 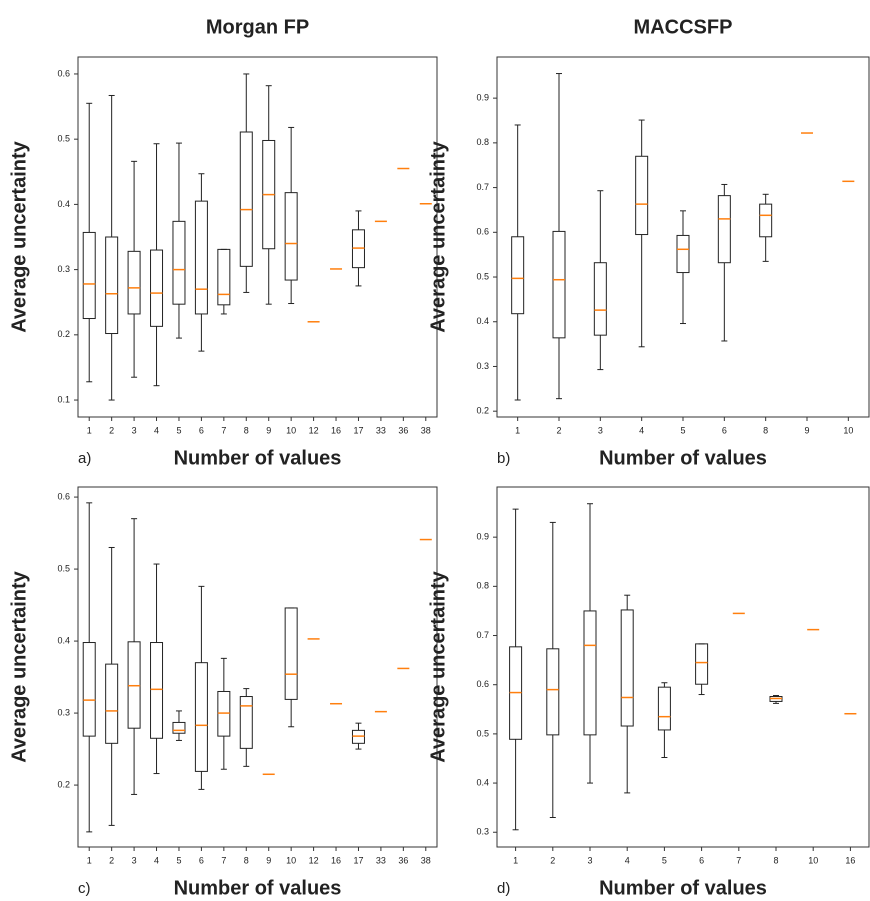 I want to click on y-tick-label: 0.9, so click(x=482, y=537).